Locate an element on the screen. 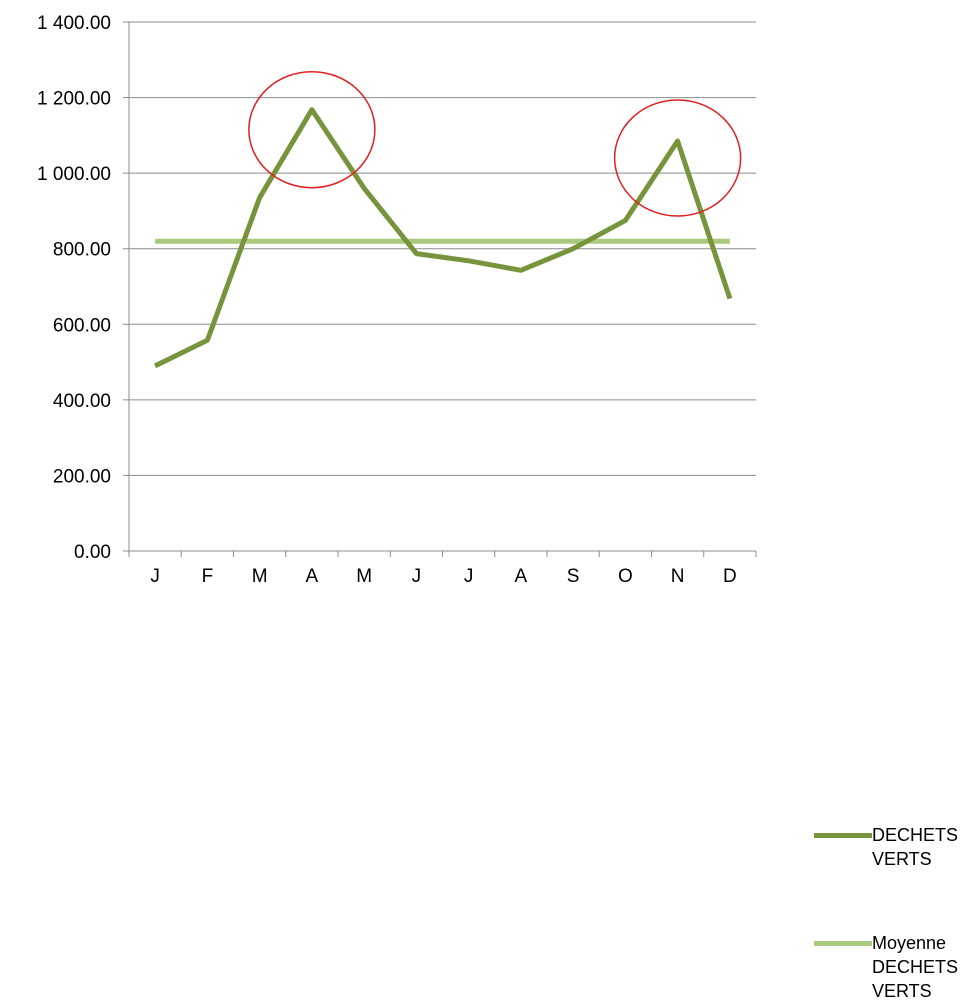  legend-item-series-1: DECHETS VERTS is located at coordinates (893, 847).